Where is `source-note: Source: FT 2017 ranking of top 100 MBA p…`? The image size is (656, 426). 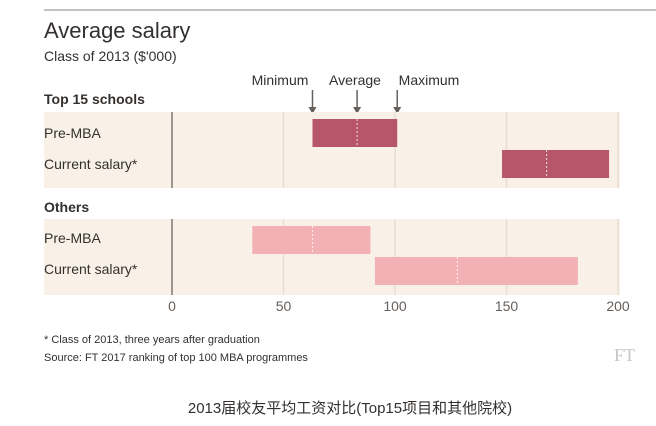 source-note: Source: FT 2017 ranking of top 100 MBA p… is located at coordinates (176, 358).